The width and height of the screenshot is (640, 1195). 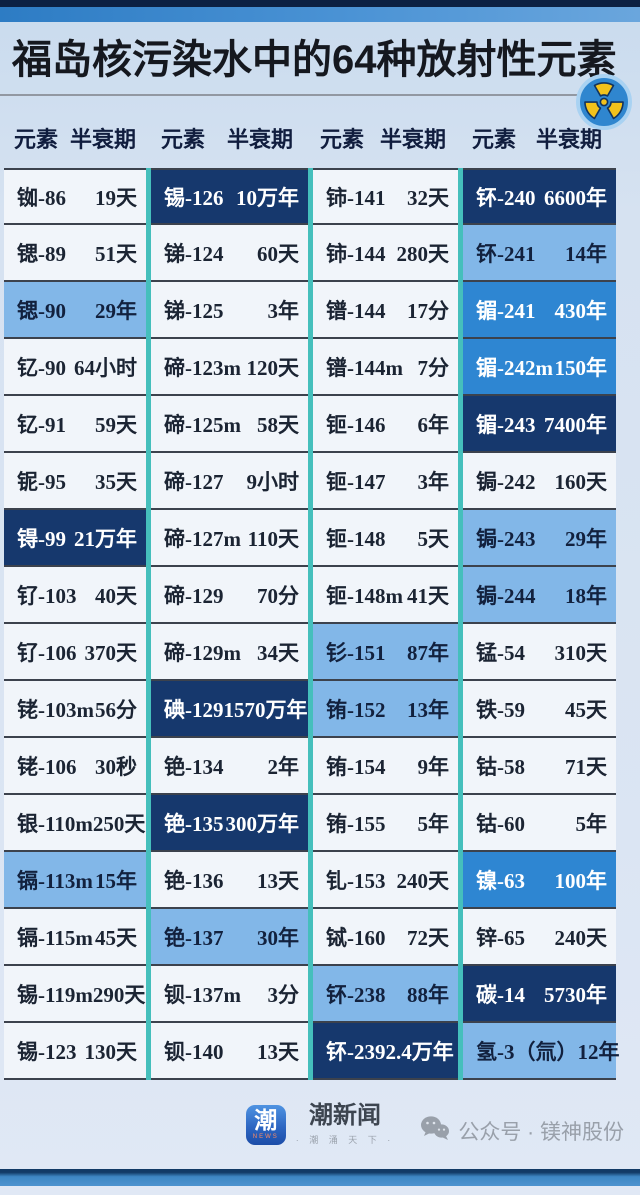 What do you see at coordinates (75, 1051) in the screenshot?
I see `table-row: 锡-123 130天` at bounding box center [75, 1051].